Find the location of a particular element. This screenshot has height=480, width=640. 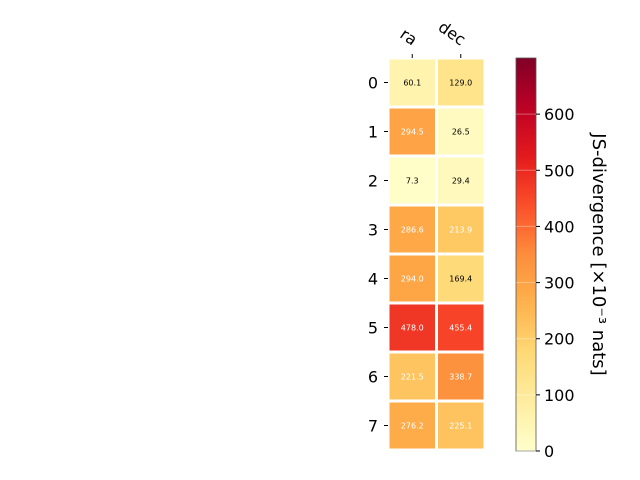

cell-value-label: 29.4 is located at coordinates (461, 181).